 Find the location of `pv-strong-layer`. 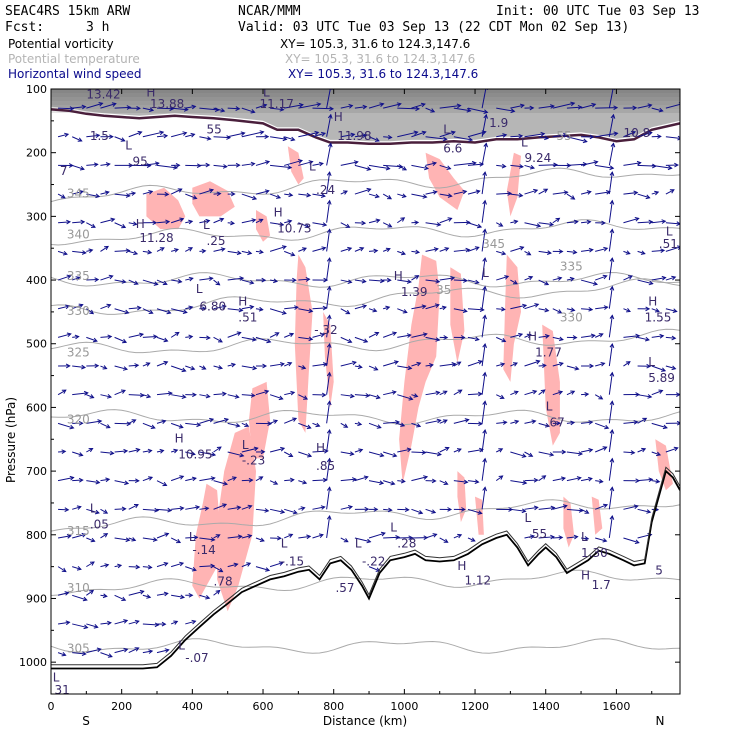

pv-strong-layer is located at coordinates (365, 117).